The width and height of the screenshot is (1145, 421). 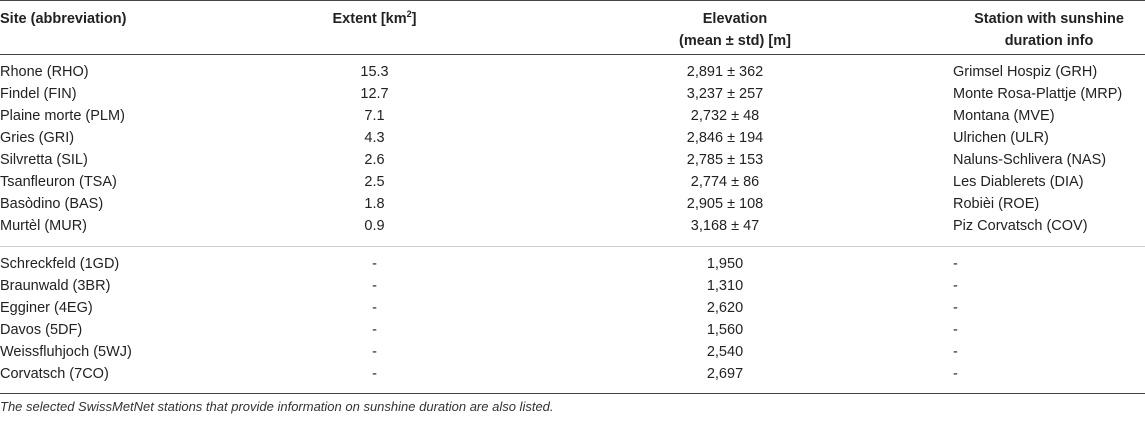 What do you see at coordinates (725, 72) in the screenshot?
I see `elevation-cell: 2,891 ± 362` at bounding box center [725, 72].